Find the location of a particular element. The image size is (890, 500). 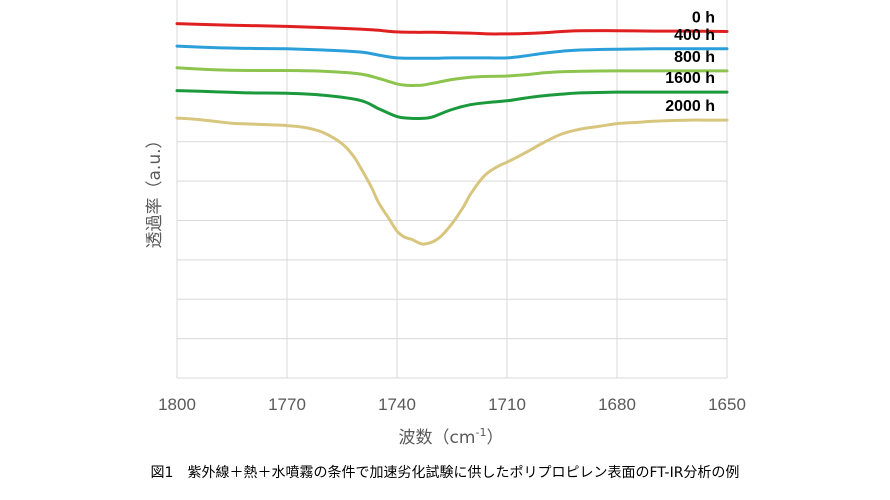

x-tick-label: 1800 is located at coordinates (177, 404).